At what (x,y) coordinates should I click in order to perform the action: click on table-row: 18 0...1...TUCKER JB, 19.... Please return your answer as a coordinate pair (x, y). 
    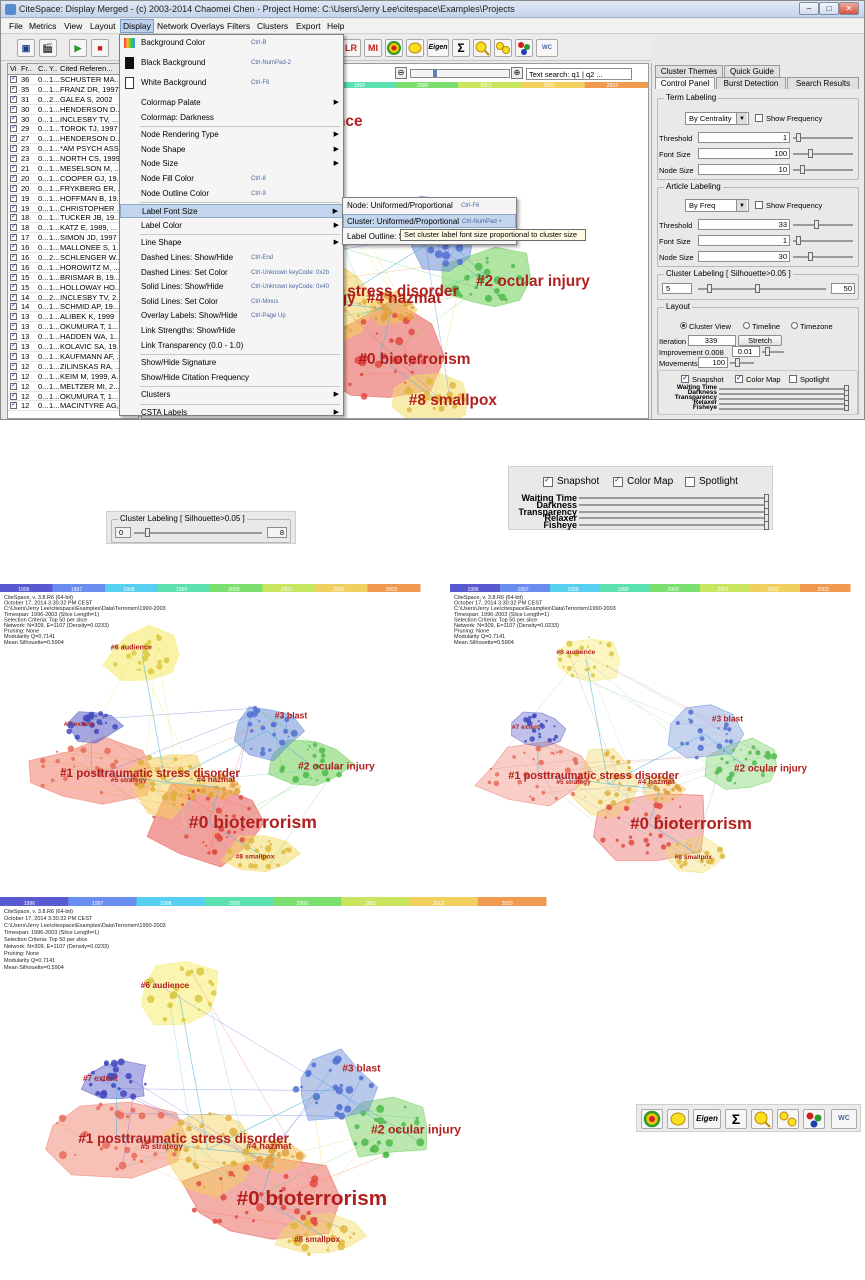
    Looking at the image, I should click on (73, 218).